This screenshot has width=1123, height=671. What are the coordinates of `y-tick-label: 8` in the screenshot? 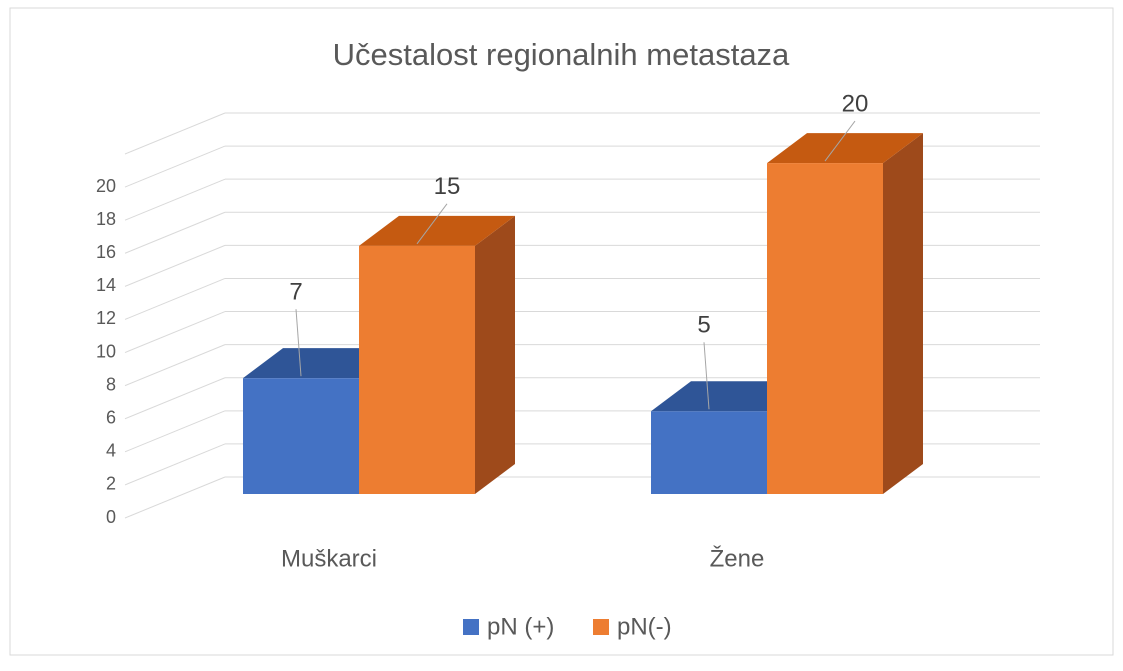 It's located at (111, 384).